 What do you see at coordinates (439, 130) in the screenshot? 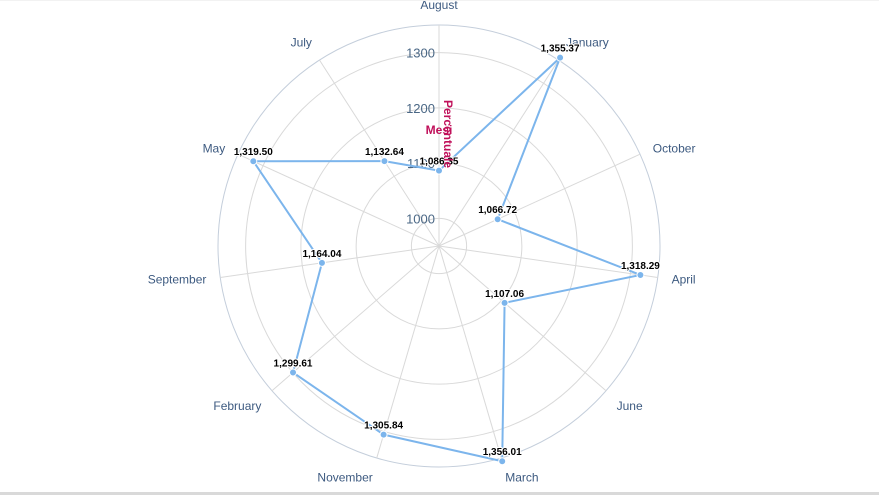
I see `x-axis-title: Mesi` at bounding box center [439, 130].